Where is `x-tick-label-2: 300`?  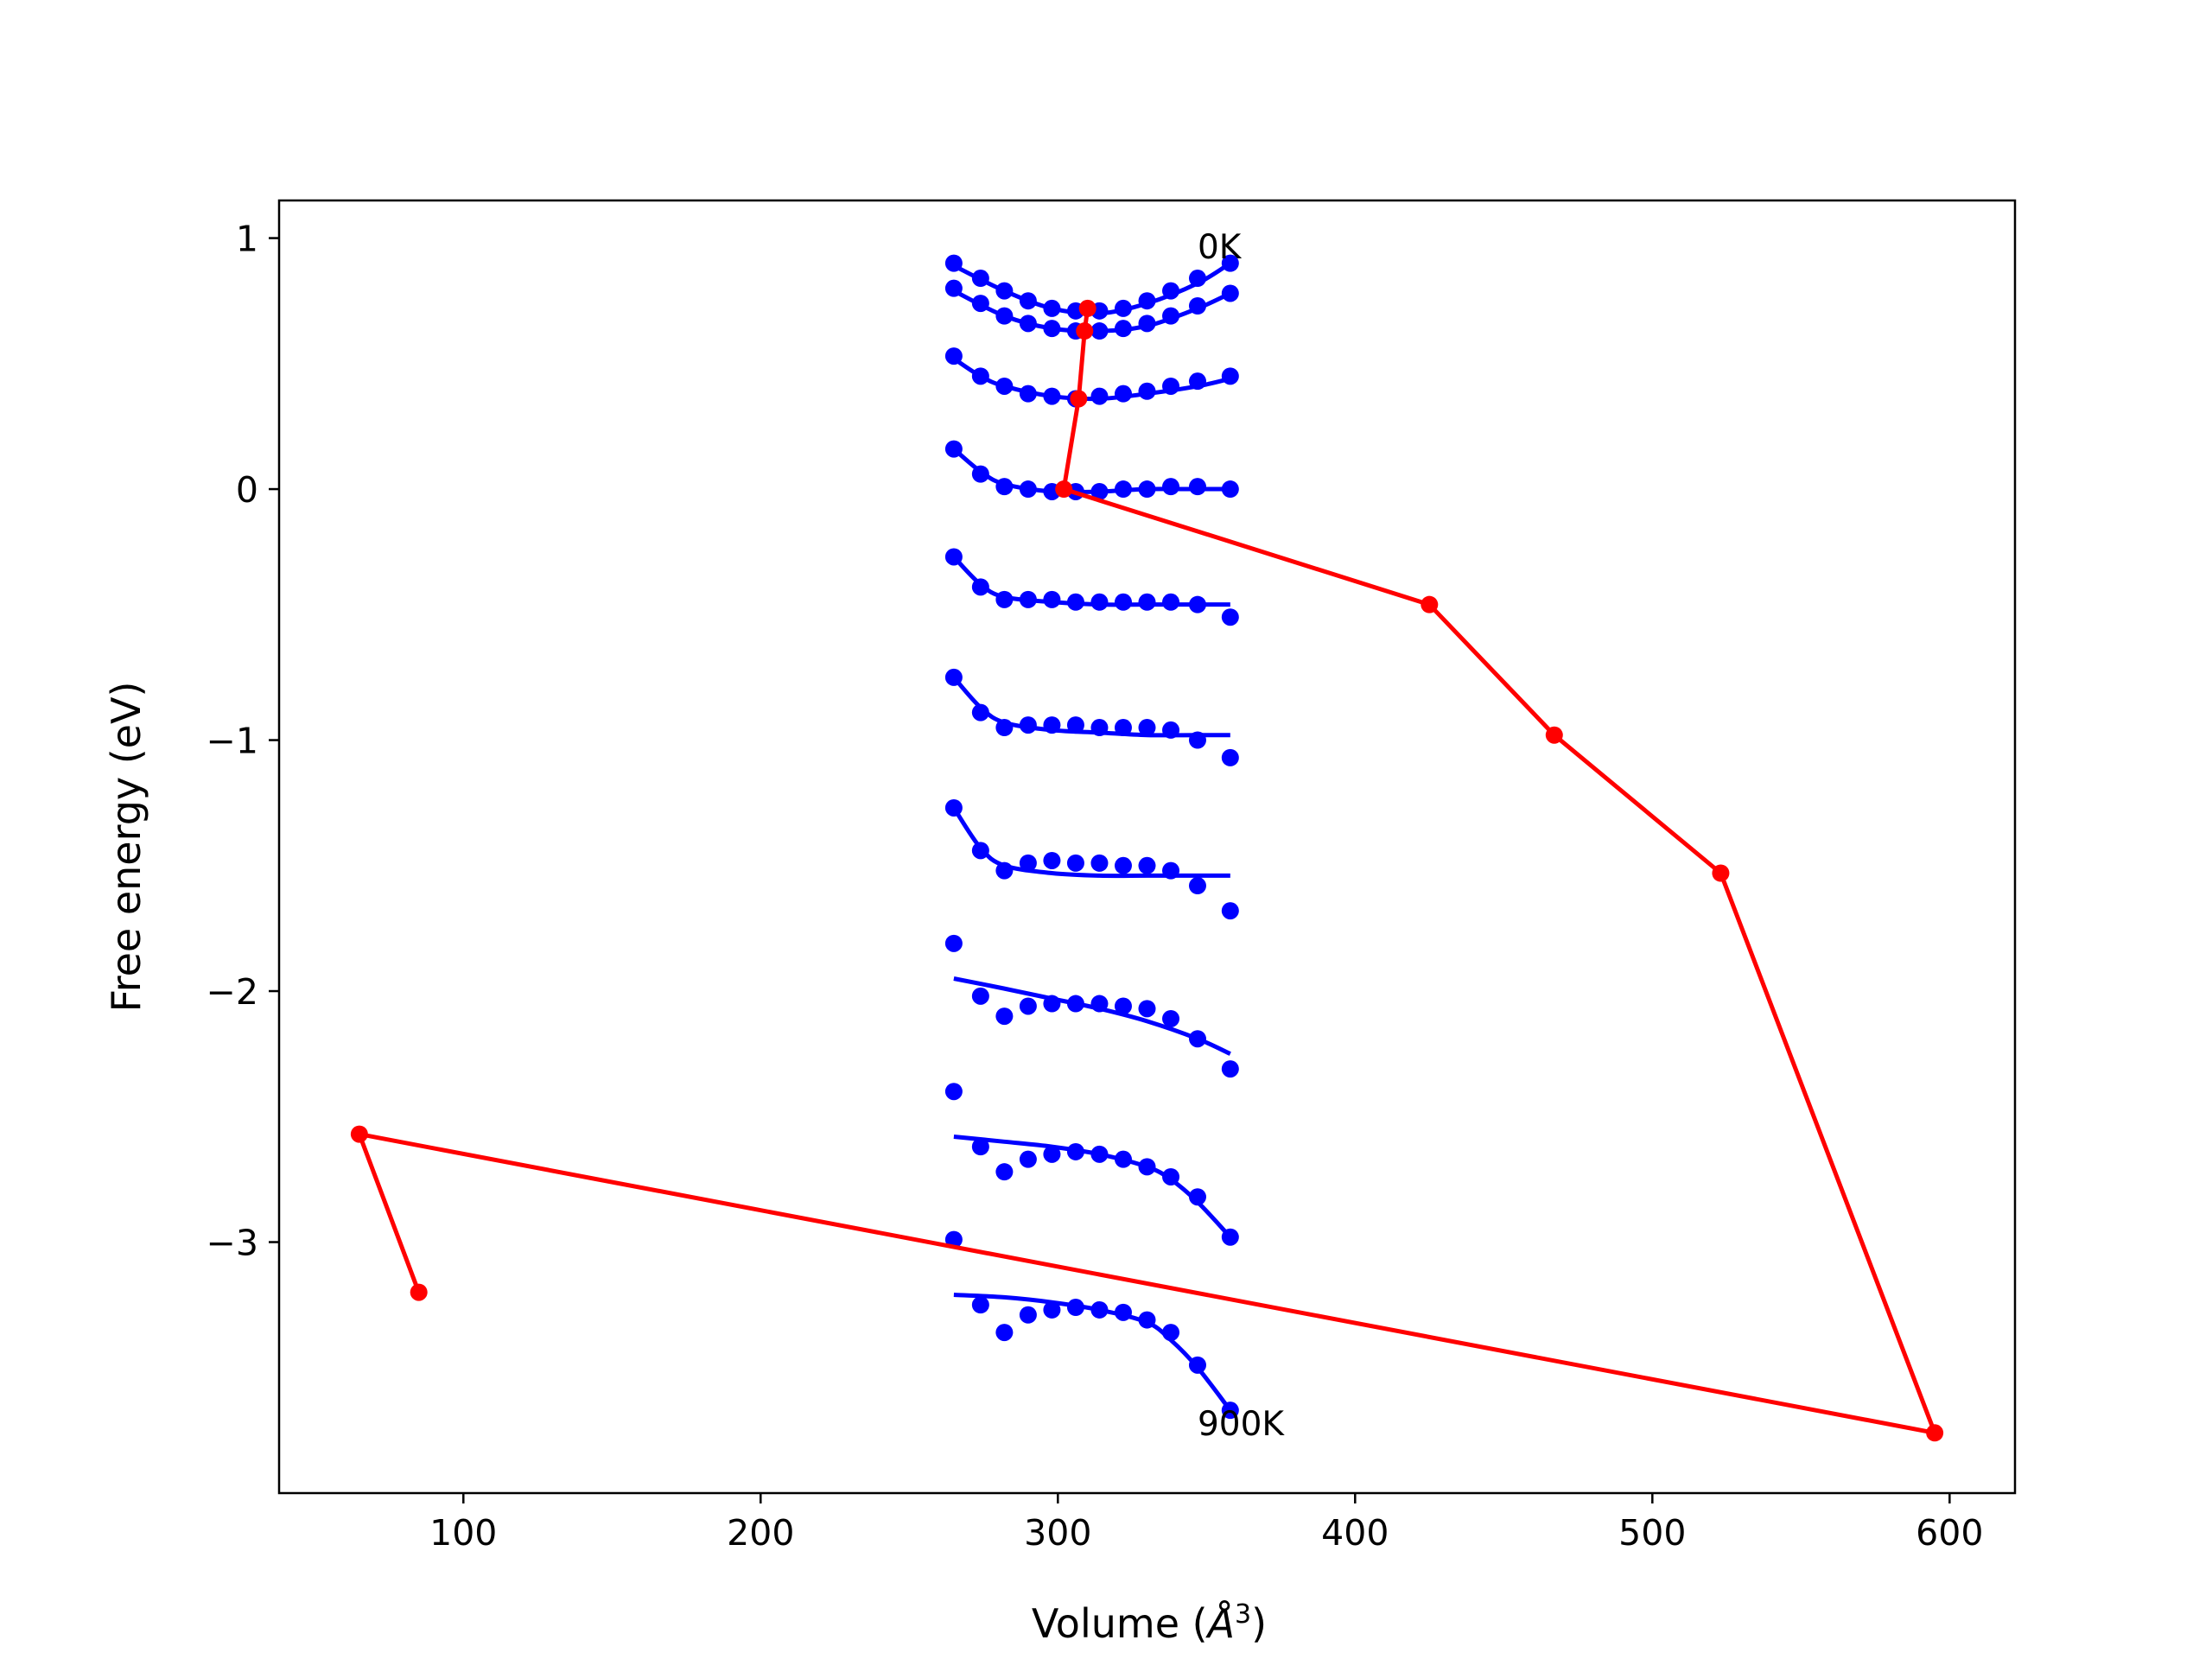
x-tick-label-2: 300 is located at coordinates (1057, 1533).